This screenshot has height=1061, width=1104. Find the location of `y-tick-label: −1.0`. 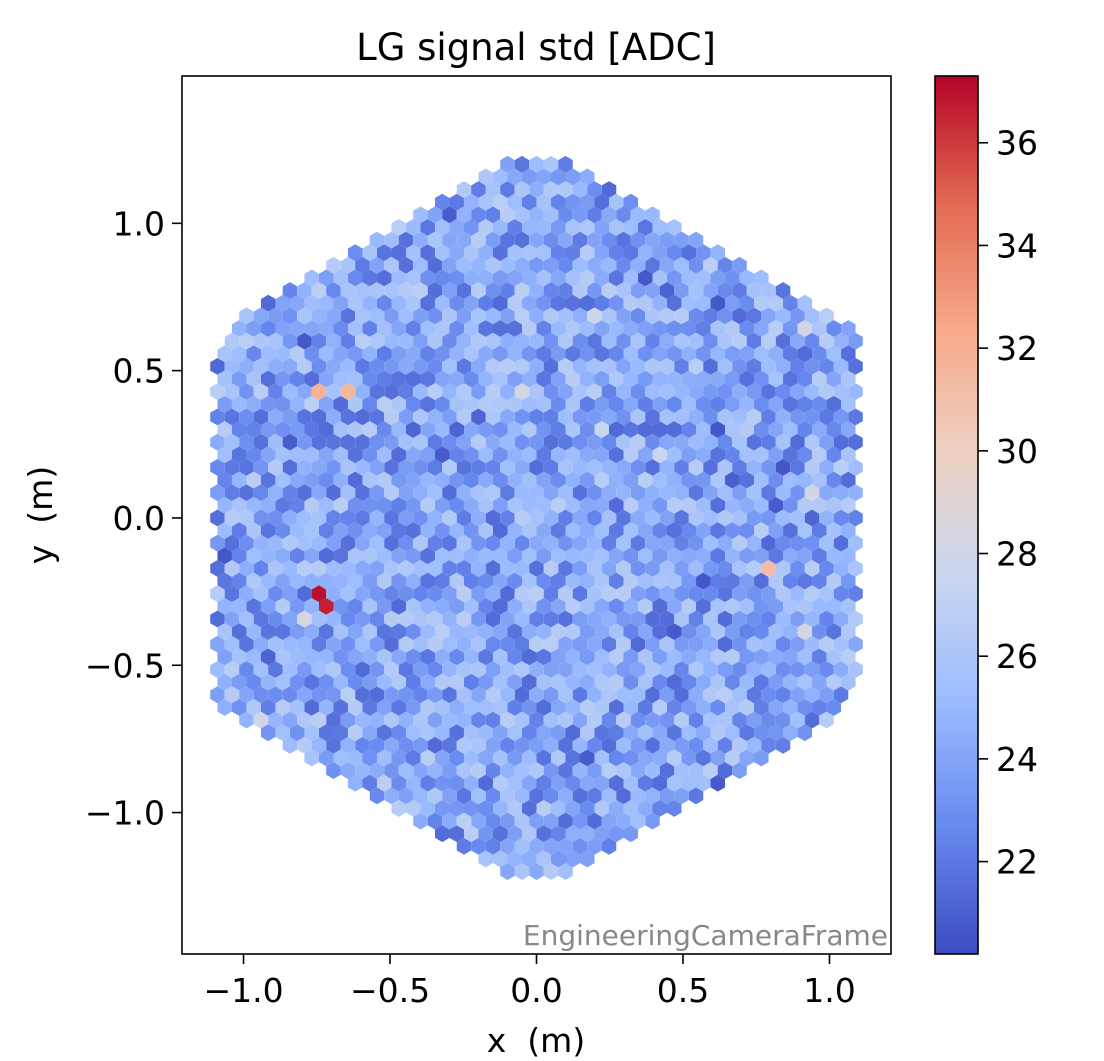

y-tick-label: −1.0 is located at coordinates (125, 813).